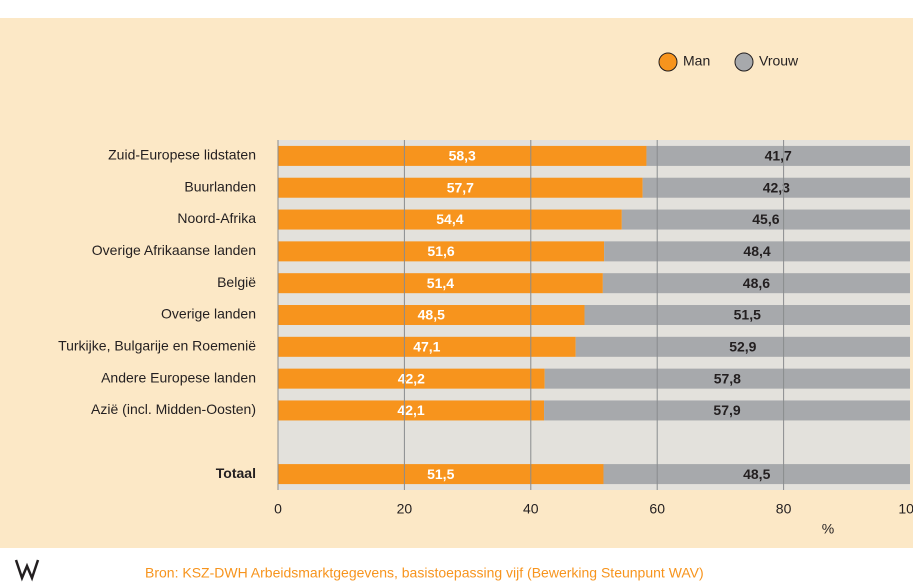 This screenshot has width=913, height=588. What do you see at coordinates (157, 346) in the screenshot?
I see `y-tick-label: Turkijke, Bulgarije en Roemenië` at bounding box center [157, 346].